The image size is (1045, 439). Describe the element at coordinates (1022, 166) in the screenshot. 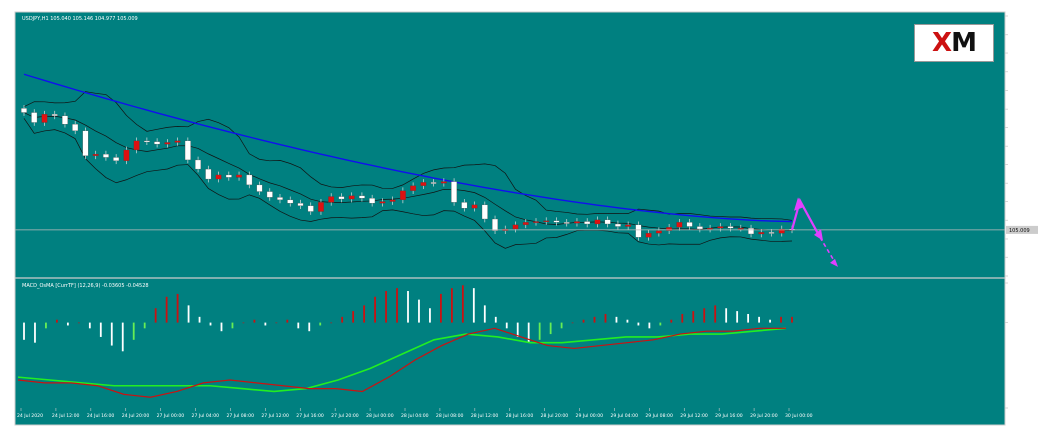

I see `price-tick-label: 105.795` at that location.